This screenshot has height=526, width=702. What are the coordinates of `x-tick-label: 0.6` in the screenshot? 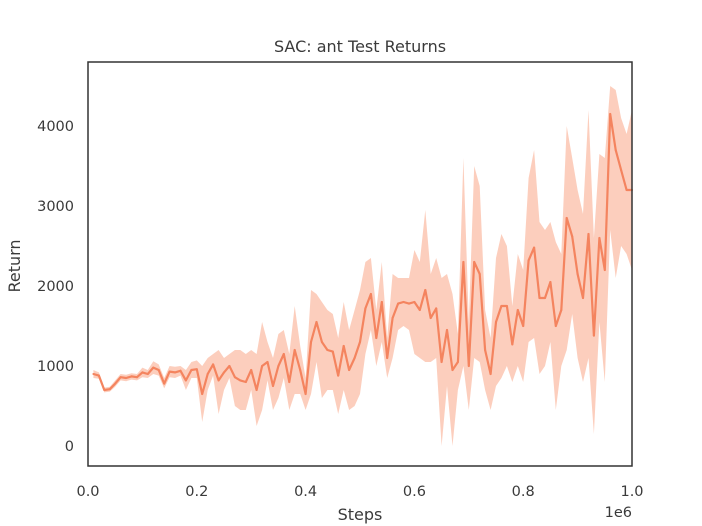 It's located at (414, 492).